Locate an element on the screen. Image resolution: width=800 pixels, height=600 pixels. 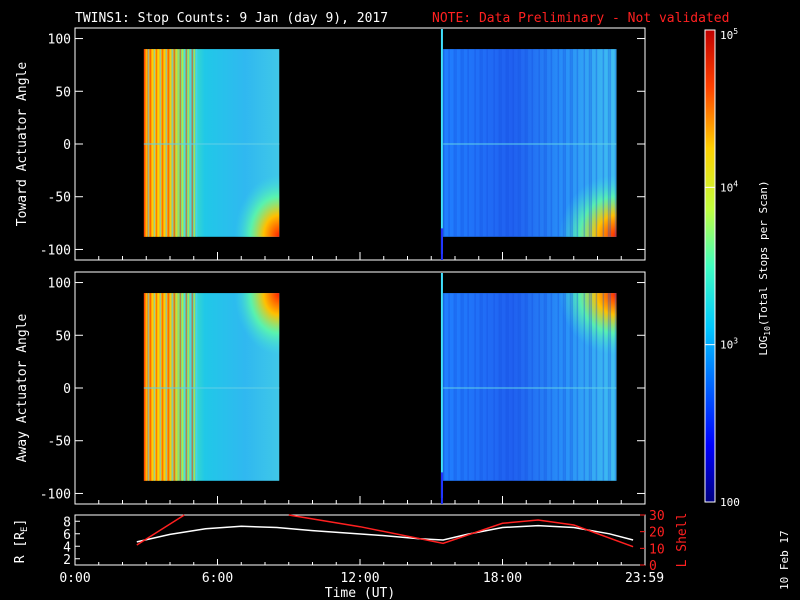
colorbar-tick-label: 10⁴ is located at coordinates (729, 186).